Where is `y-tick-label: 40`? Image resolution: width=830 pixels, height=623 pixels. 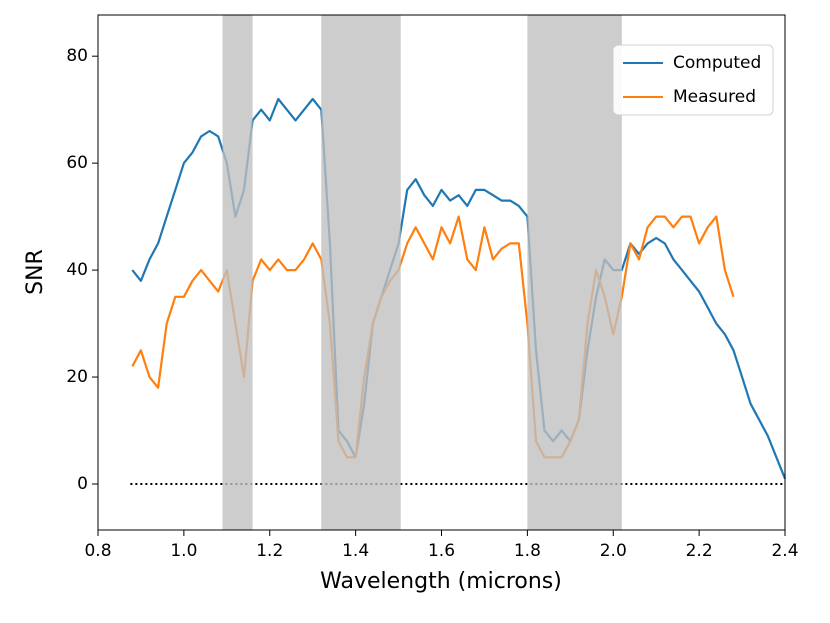
y-tick-label: 40 is located at coordinates (77, 270).